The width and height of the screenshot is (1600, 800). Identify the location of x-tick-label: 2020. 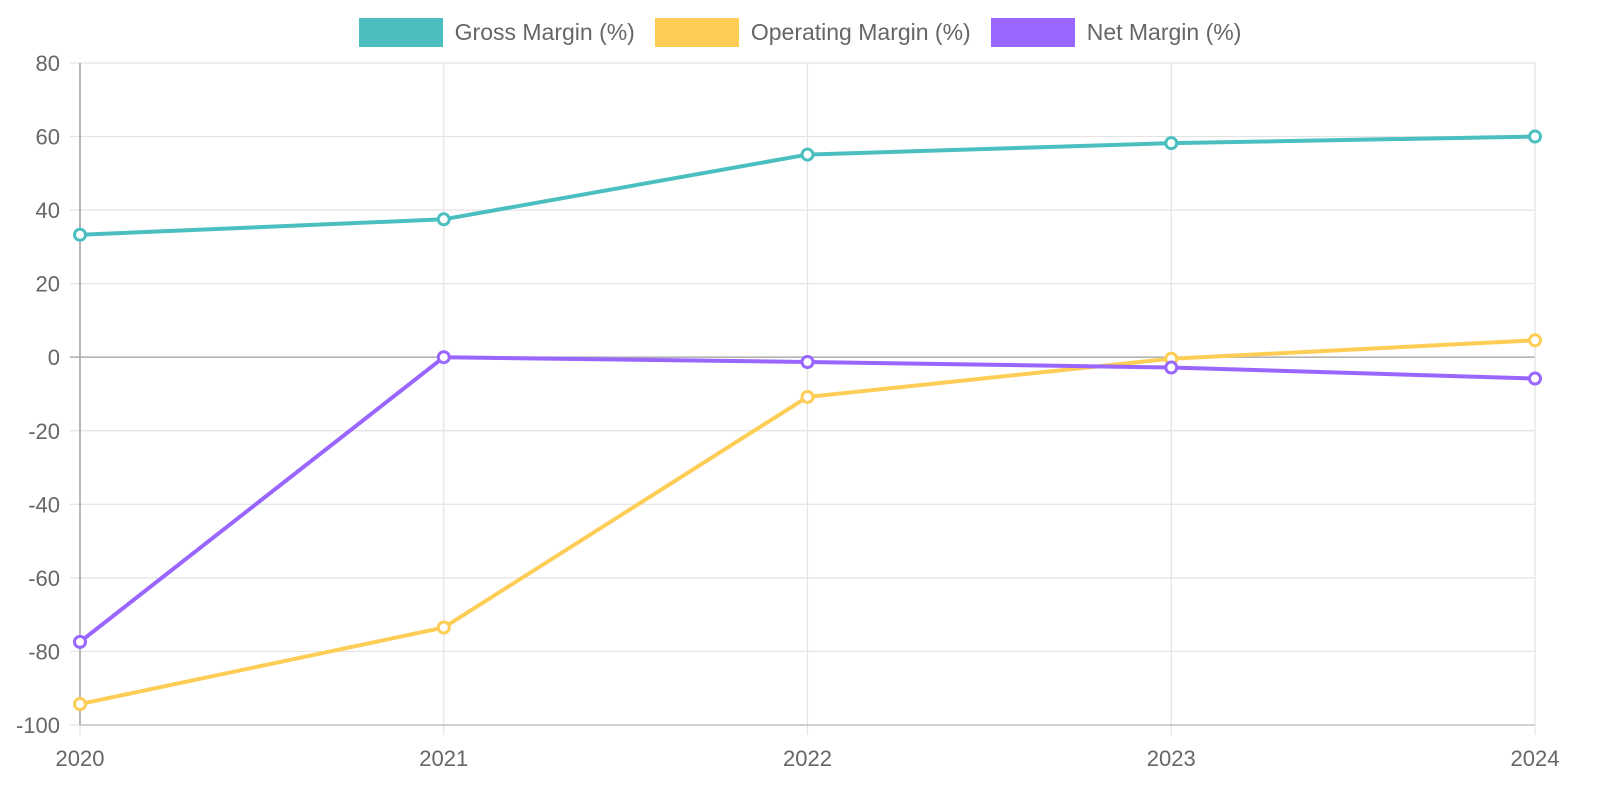
(80, 758).